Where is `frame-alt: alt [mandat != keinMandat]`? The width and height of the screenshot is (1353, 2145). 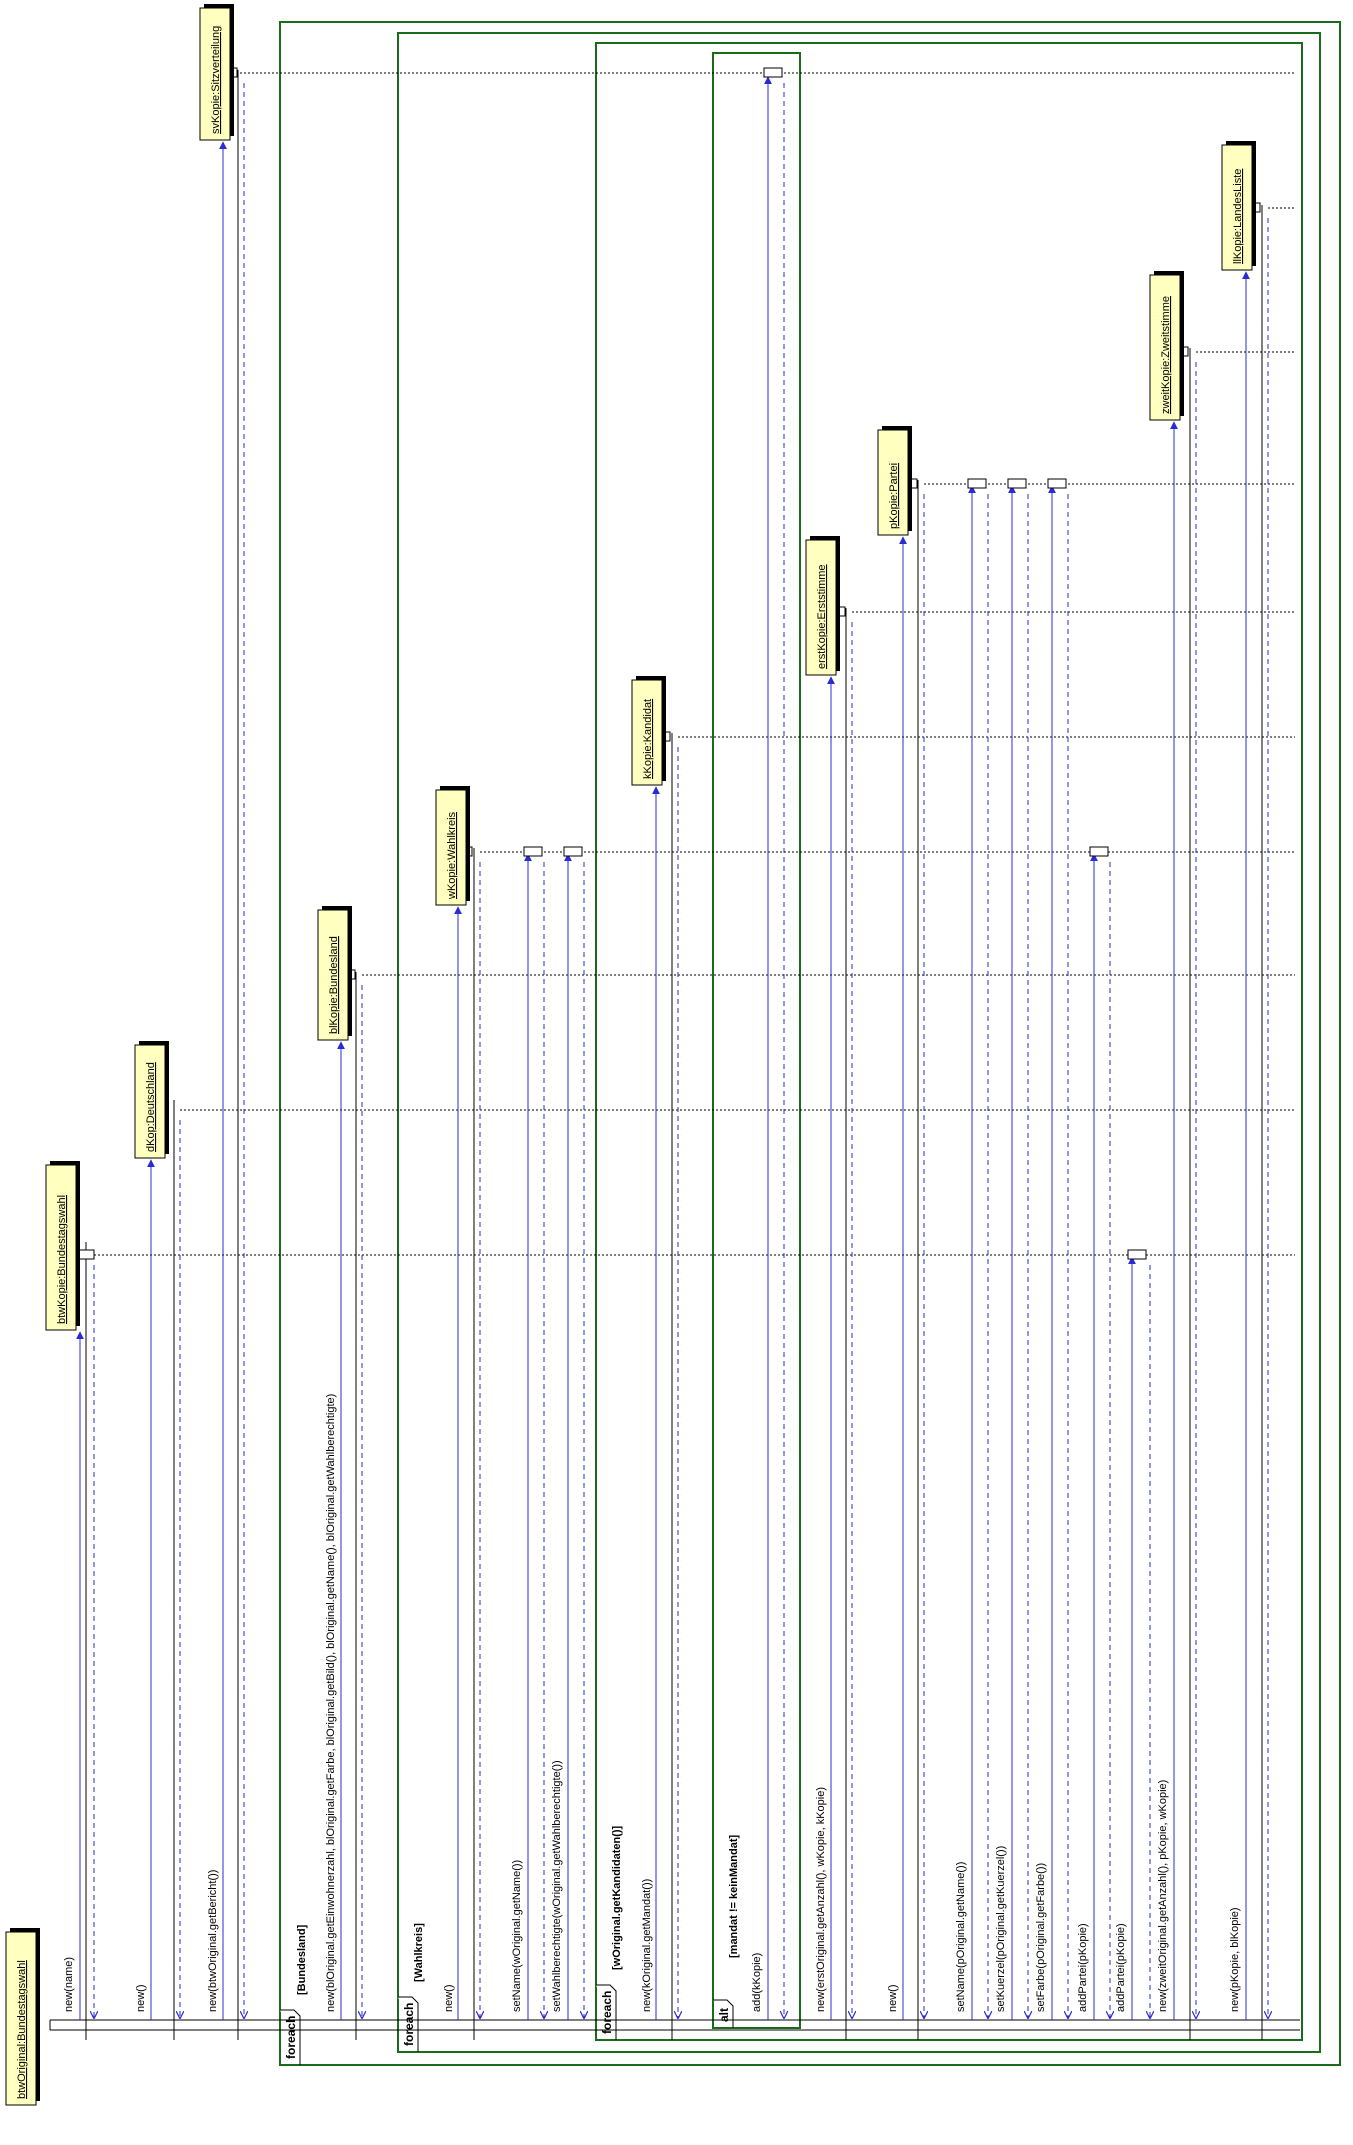
frame-alt: alt [mandat != keinMandat] is located at coordinates (756, 1040).